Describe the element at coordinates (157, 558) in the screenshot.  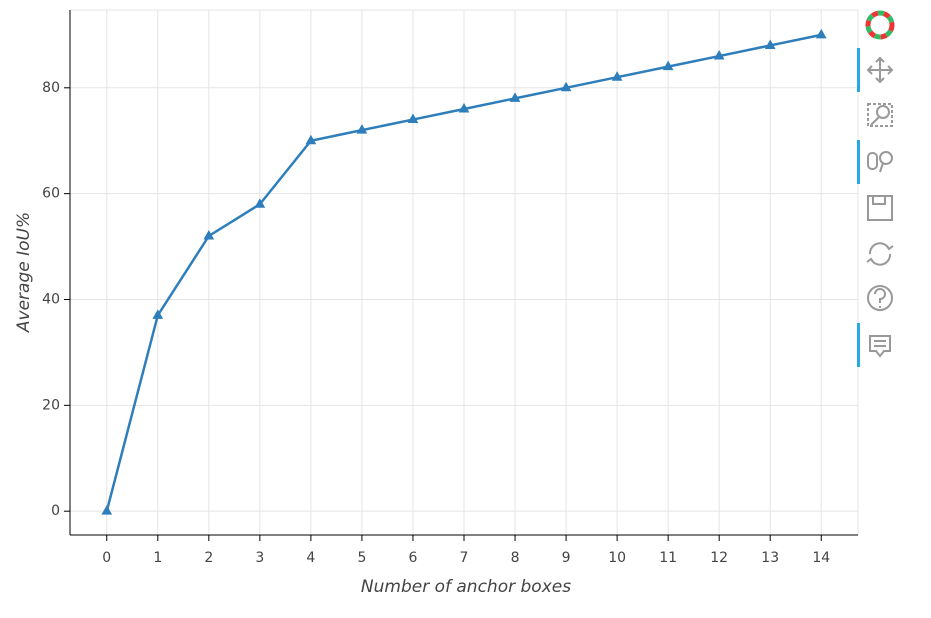
I see `x-tick-label: 1` at that location.